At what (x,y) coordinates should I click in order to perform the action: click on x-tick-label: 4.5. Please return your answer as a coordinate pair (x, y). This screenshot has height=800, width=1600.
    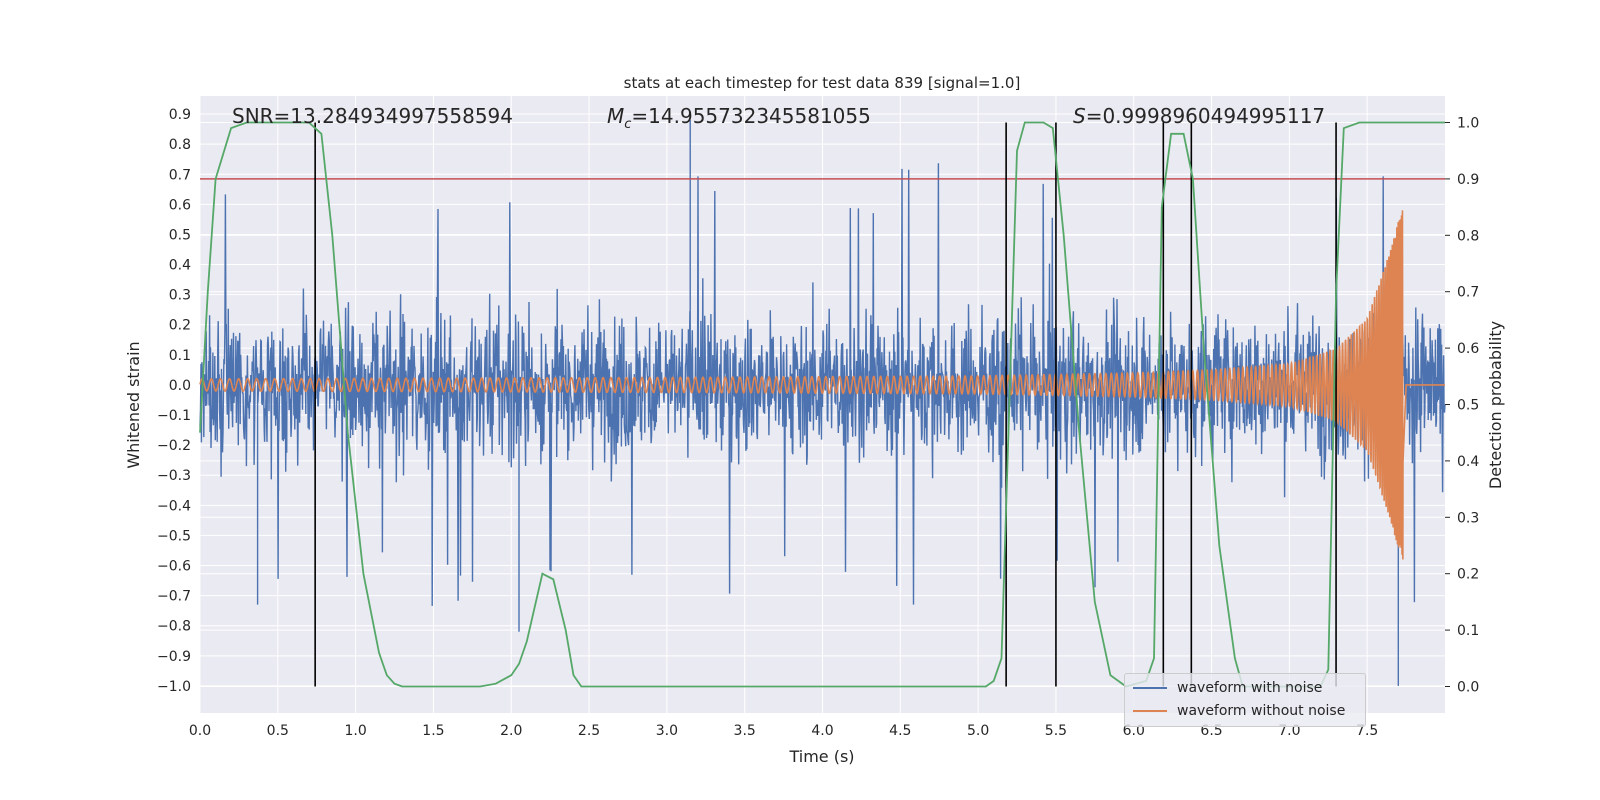
    Looking at the image, I should click on (900, 731).